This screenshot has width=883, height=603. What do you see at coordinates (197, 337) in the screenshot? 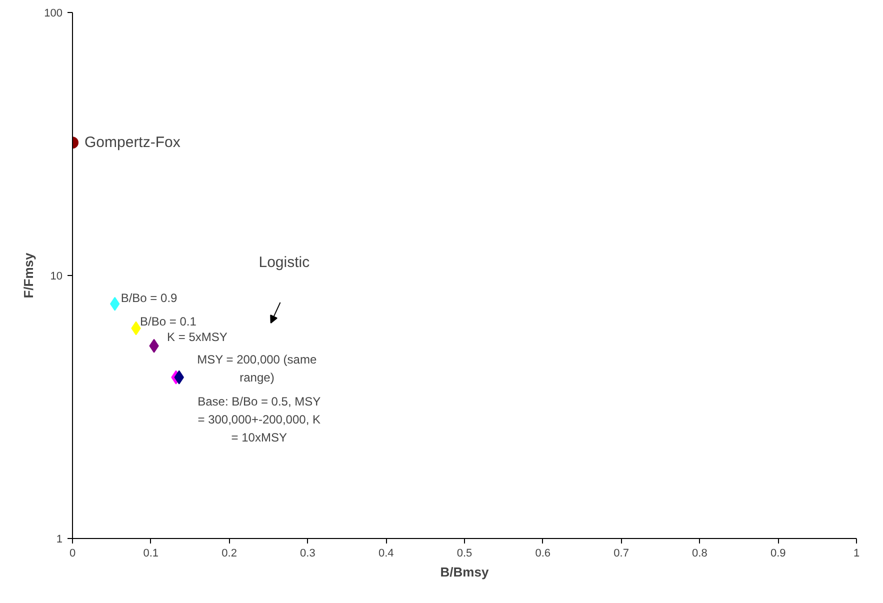
I see `annotation: K = 5xMSY` at bounding box center [197, 337].